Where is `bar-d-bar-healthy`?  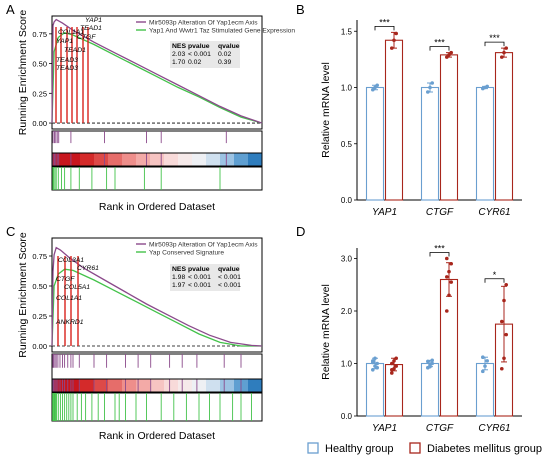
bar-d-bar-healthy is located at coordinates (375, 389).